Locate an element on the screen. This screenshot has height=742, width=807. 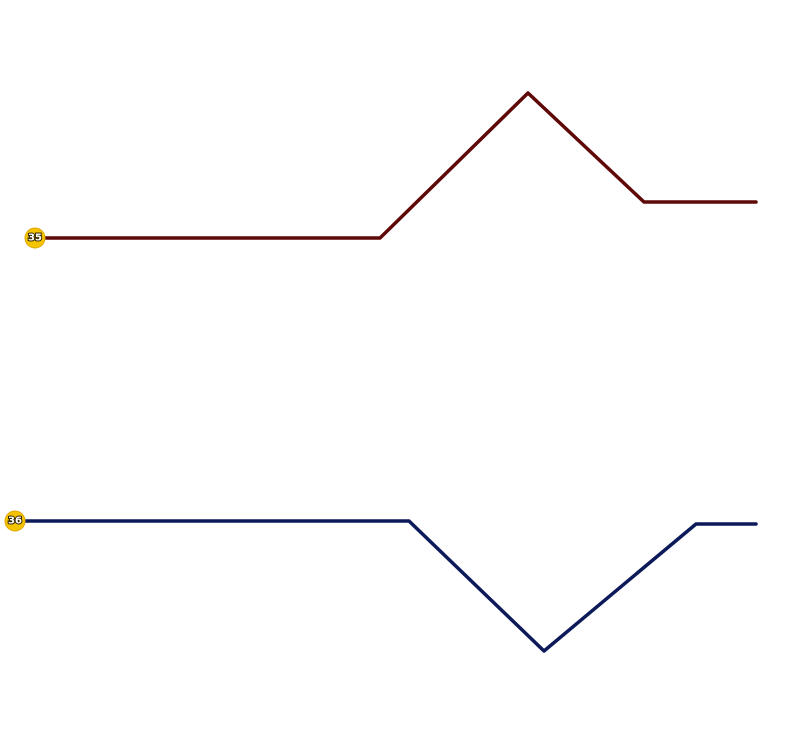
route-badge: 35 is located at coordinates (35, 238).